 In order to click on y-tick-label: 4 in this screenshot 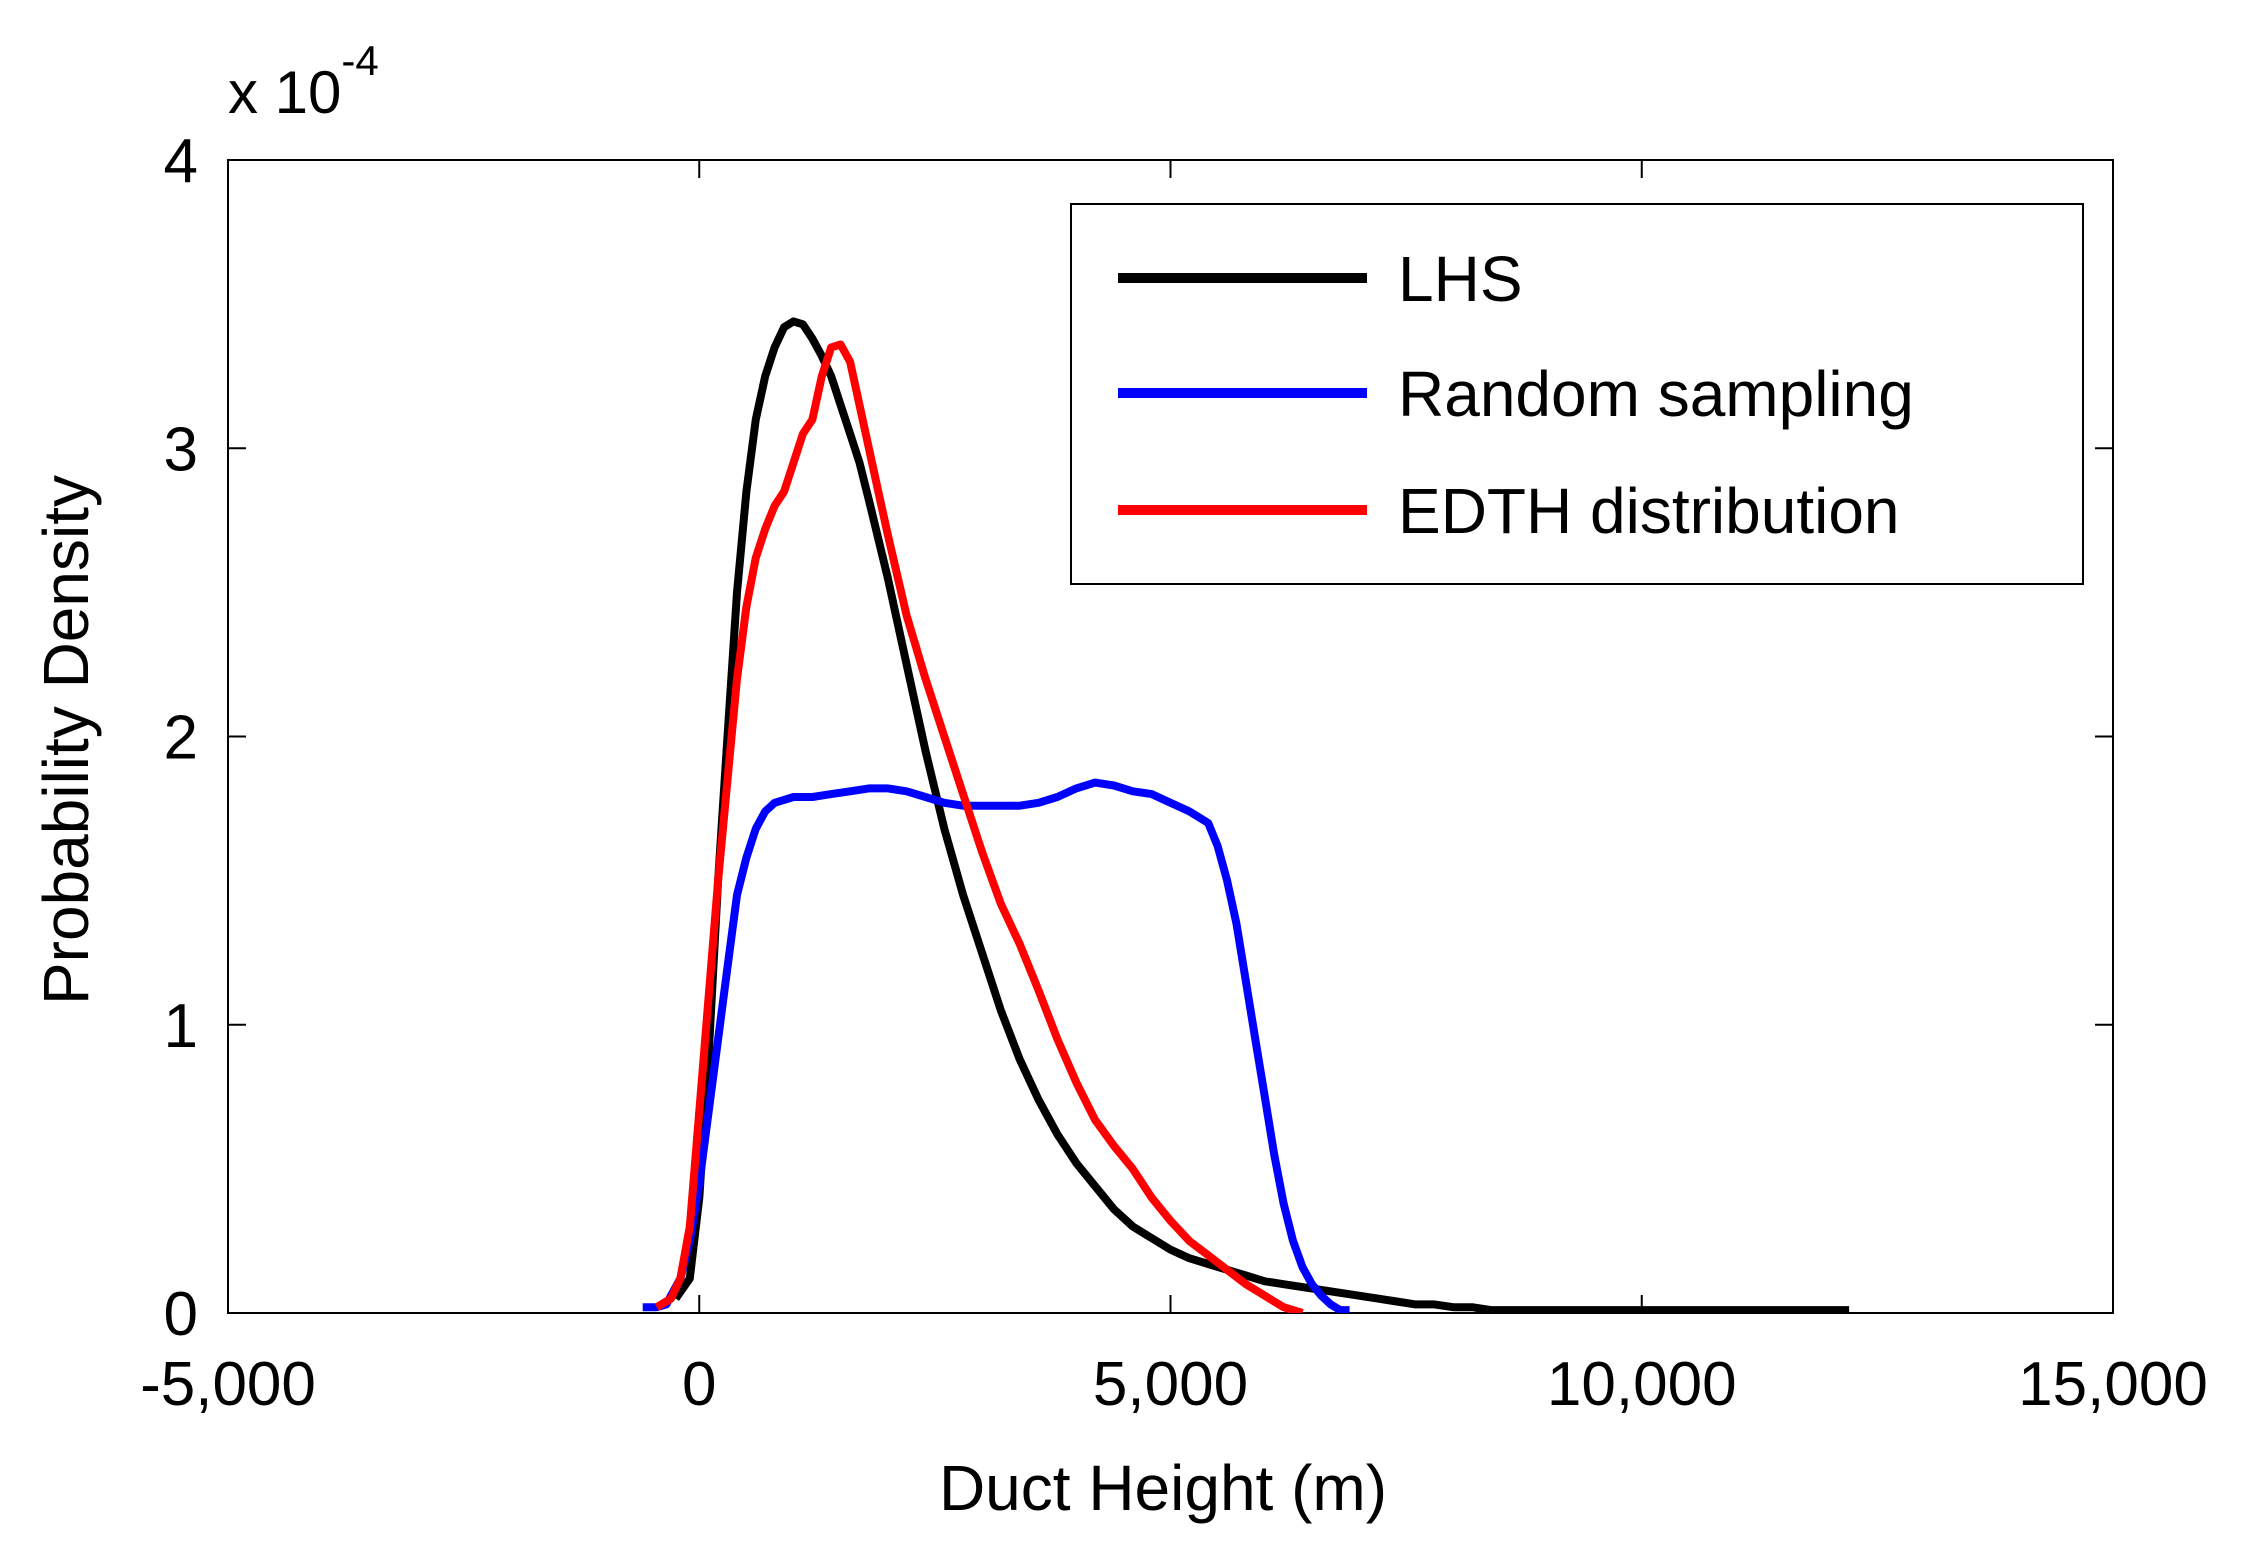, I will do `click(181, 161)`.